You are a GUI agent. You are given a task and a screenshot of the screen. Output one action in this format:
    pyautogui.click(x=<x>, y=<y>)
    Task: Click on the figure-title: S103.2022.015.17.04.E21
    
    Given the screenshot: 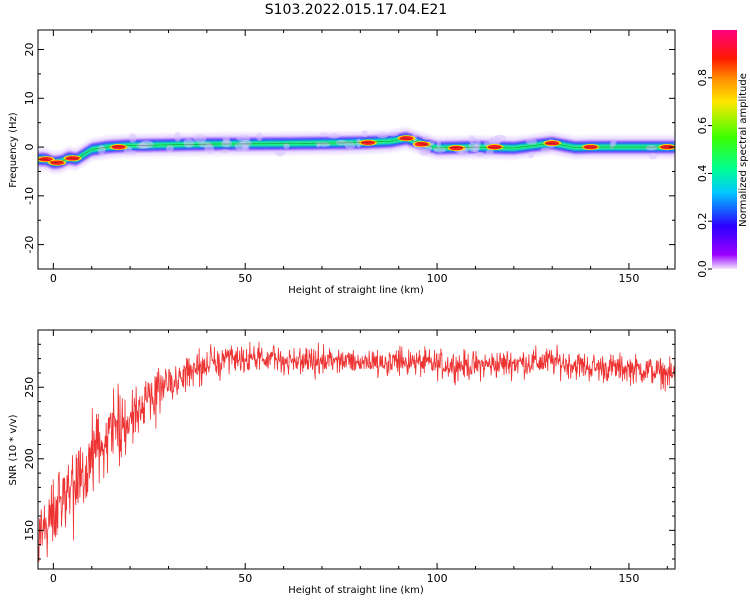 What is the action you would take?
    pyautogui.click(x=356, y=10)
    